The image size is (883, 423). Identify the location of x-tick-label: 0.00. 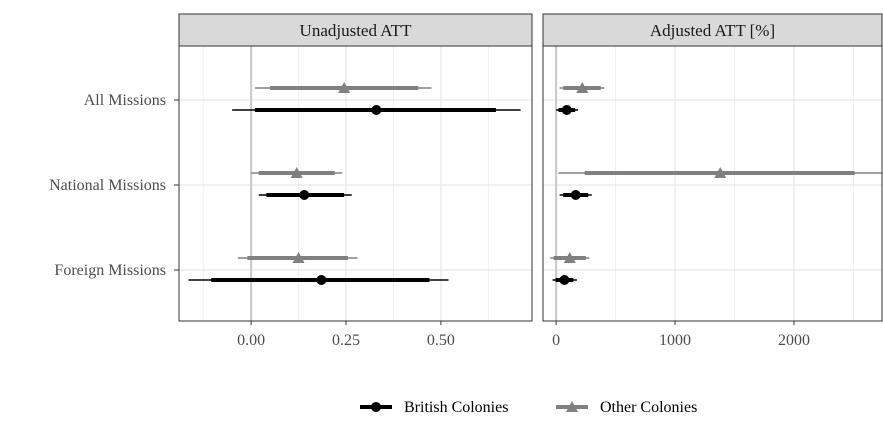
(251, 340).